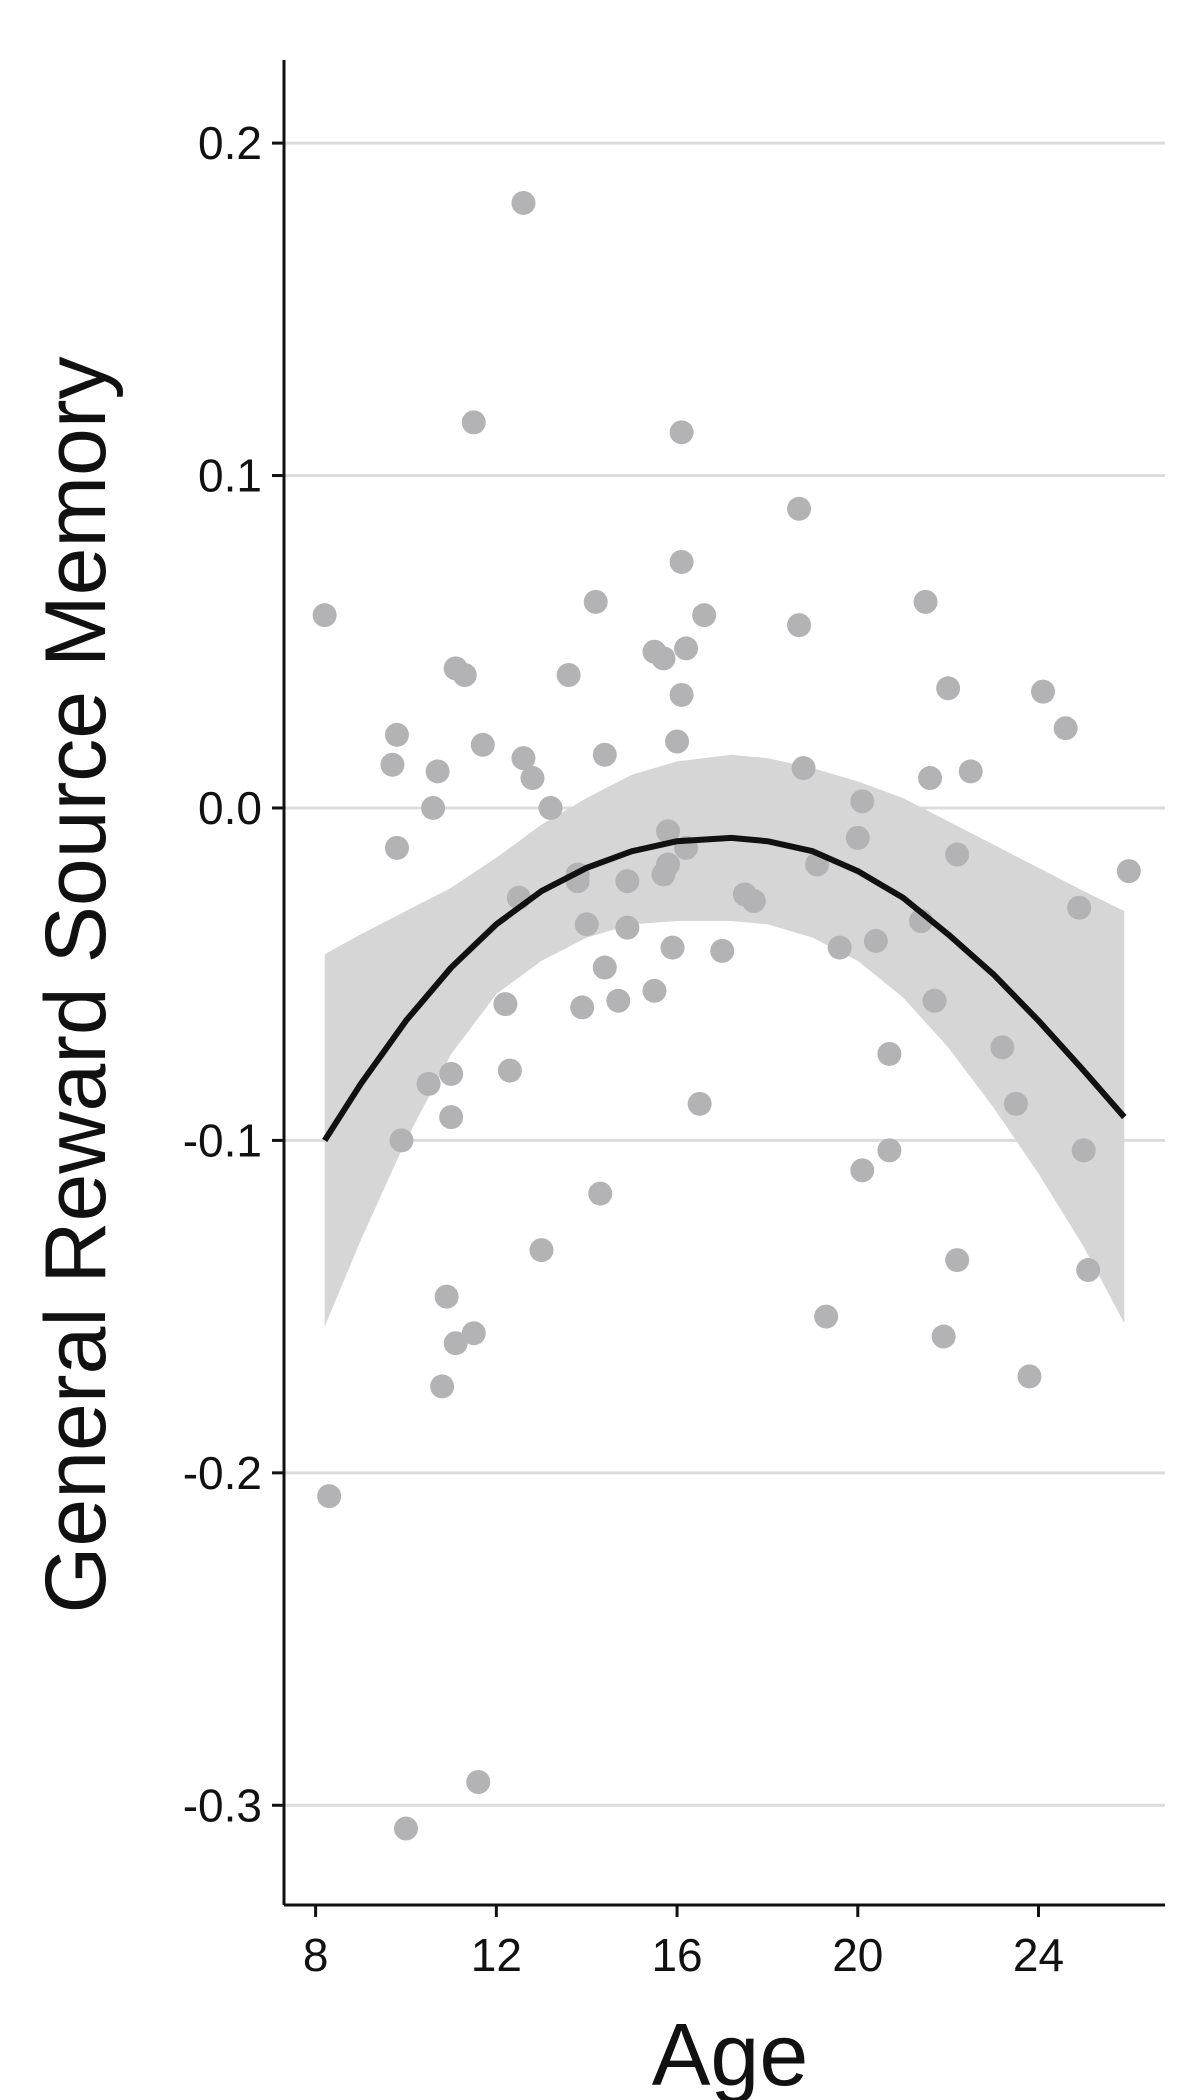 The width and height of the screenshot is (1200, 2100). What do you see at coordinates (222, 1140) in the screenshot?
I see `y-tick-label: -0.1` at bounding box center [222, 1140].